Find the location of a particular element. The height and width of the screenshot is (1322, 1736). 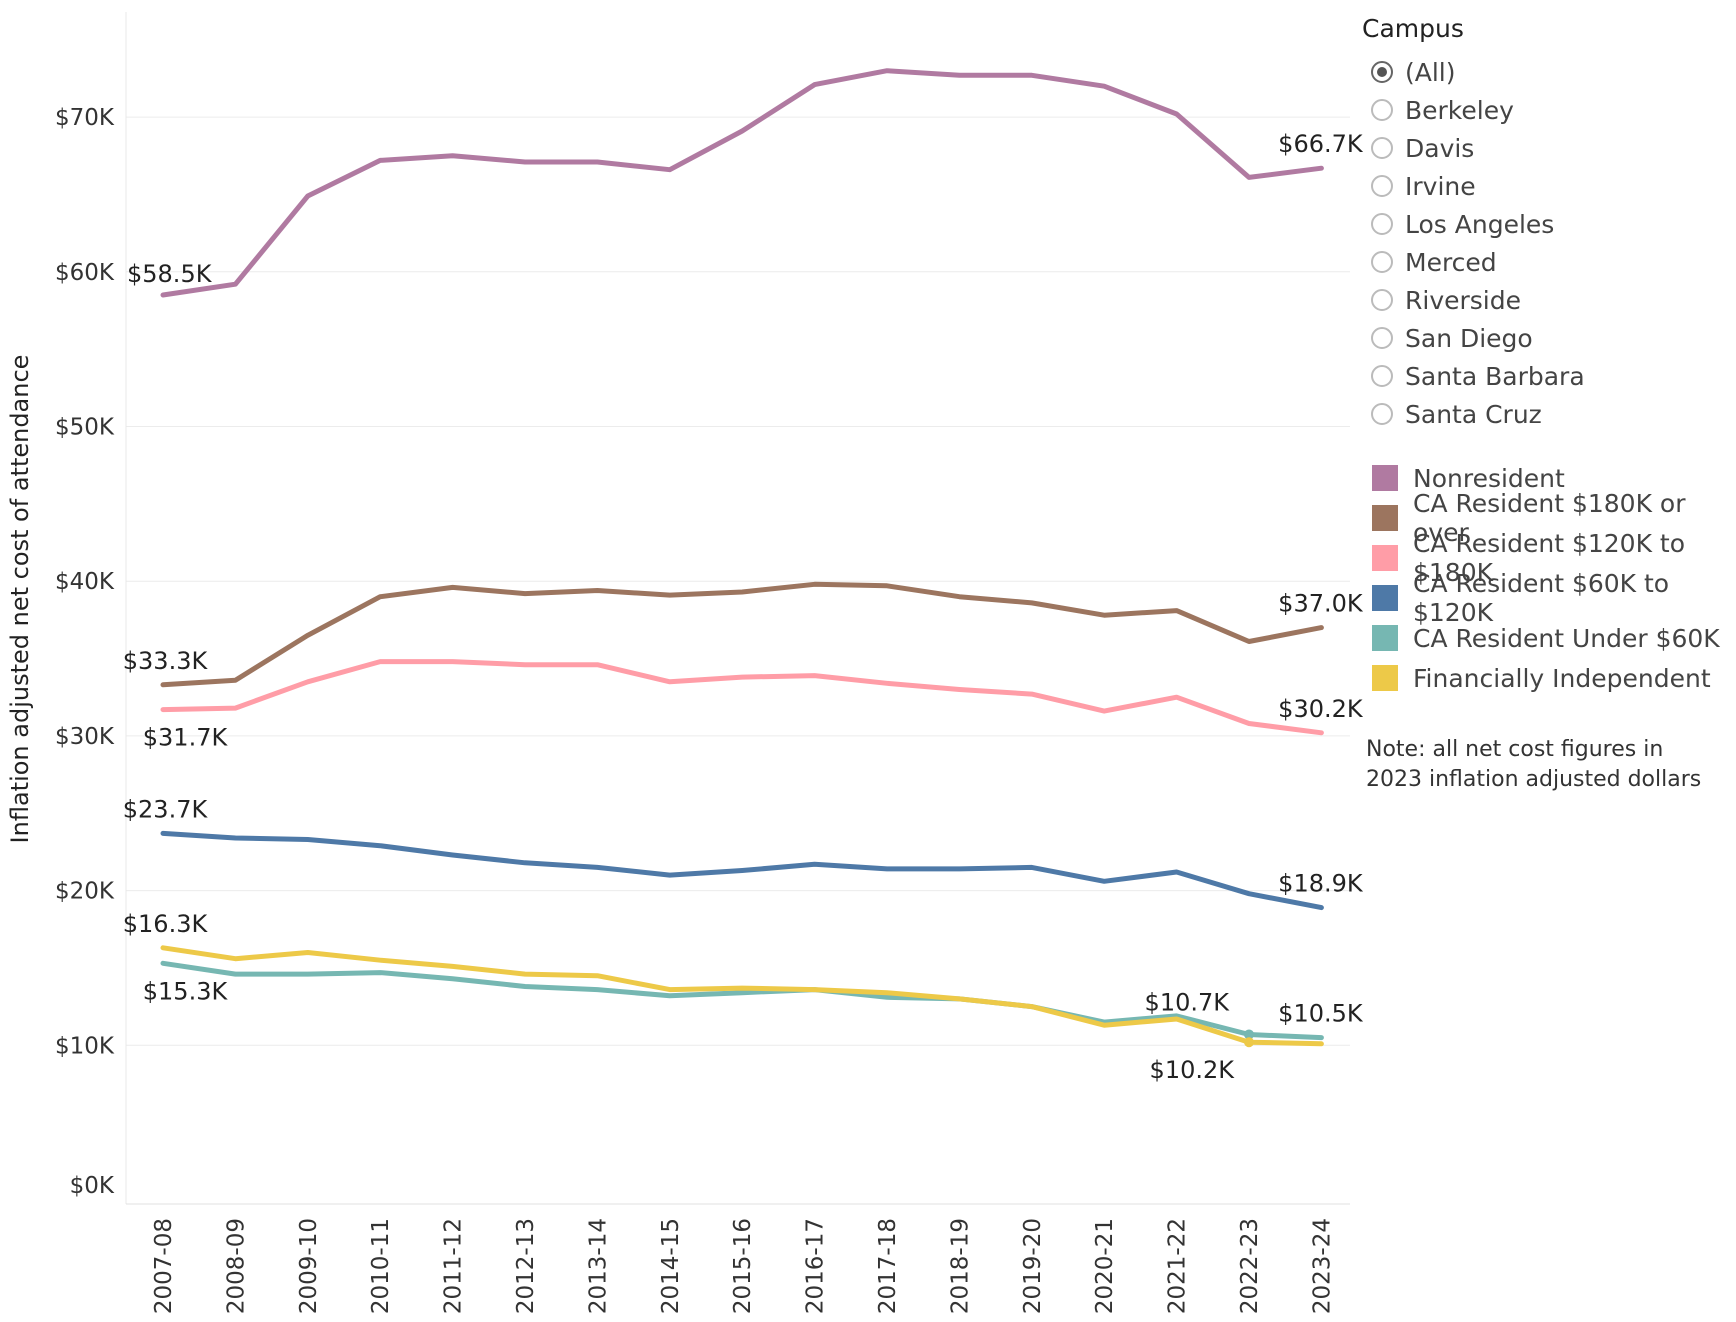

campus-option: San Diego is located at coordinates (1550, 338).